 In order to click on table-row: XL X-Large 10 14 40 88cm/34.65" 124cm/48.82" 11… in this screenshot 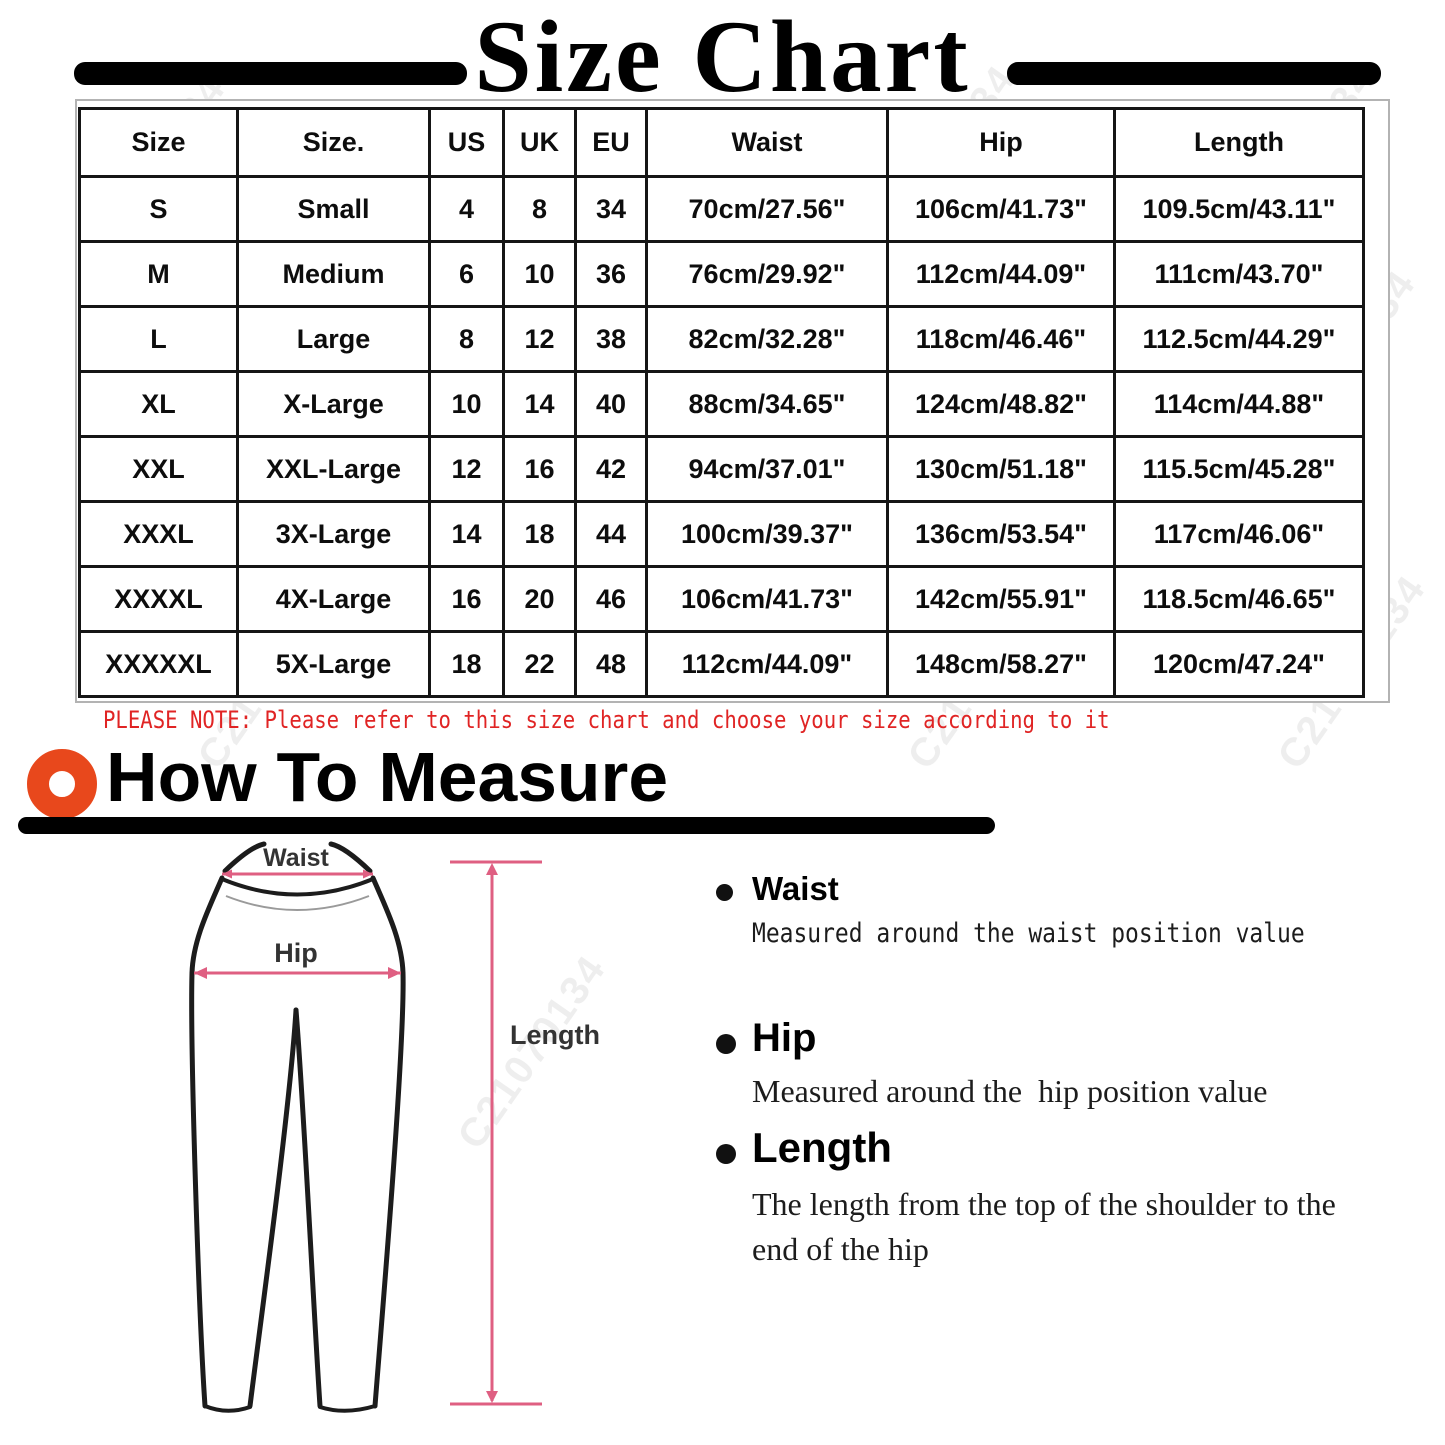, I will do `click(721, 404)`.